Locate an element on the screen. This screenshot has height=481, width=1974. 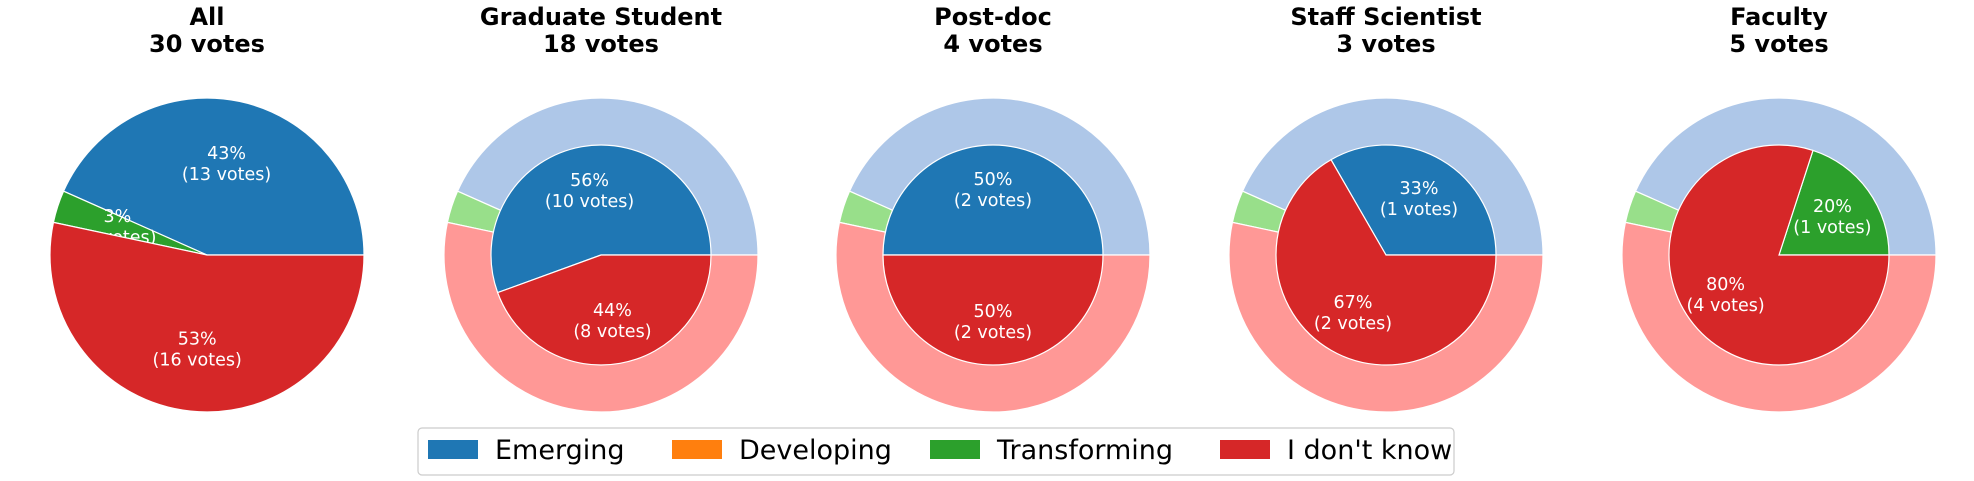
slice-votes-label: (16 votes) is located at coordinates (197, 361).